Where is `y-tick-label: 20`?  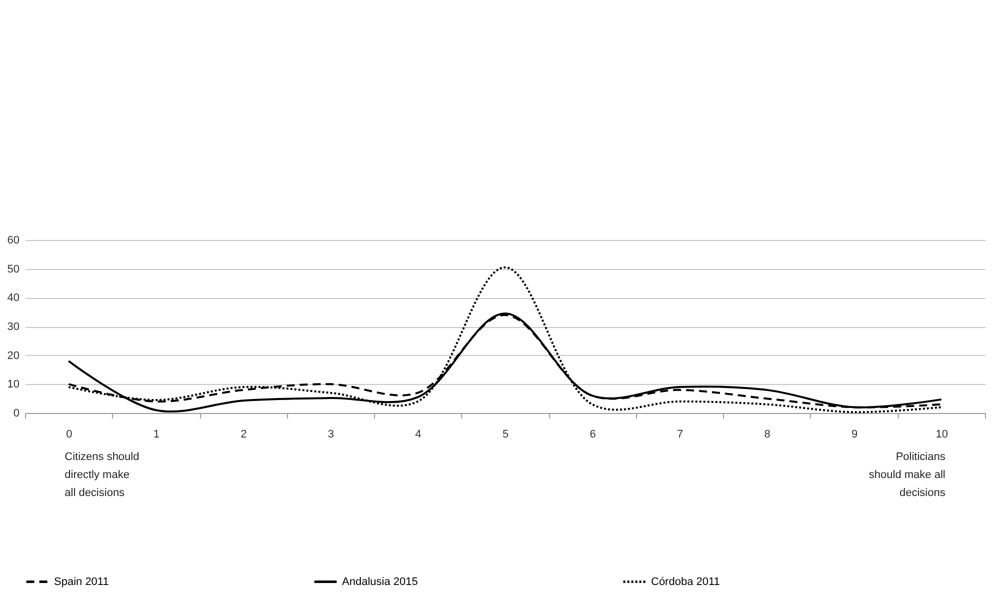 y-tick-label: 20 is located at coordinates (13, 356).